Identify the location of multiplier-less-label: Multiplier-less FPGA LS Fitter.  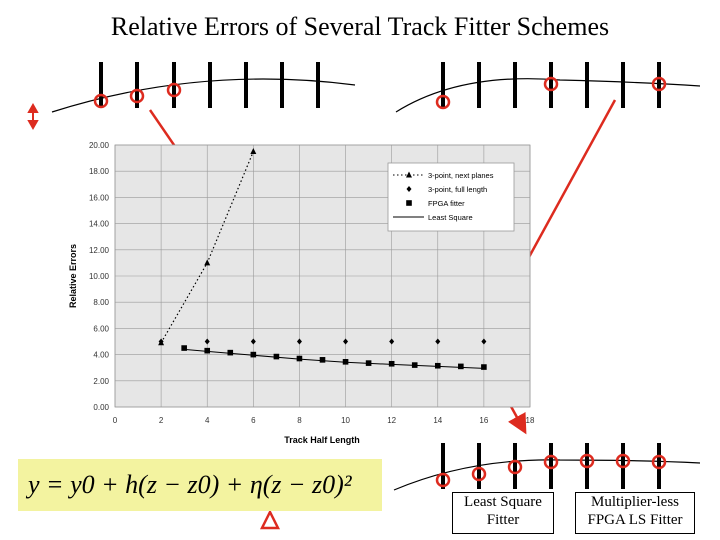
(635, 513).